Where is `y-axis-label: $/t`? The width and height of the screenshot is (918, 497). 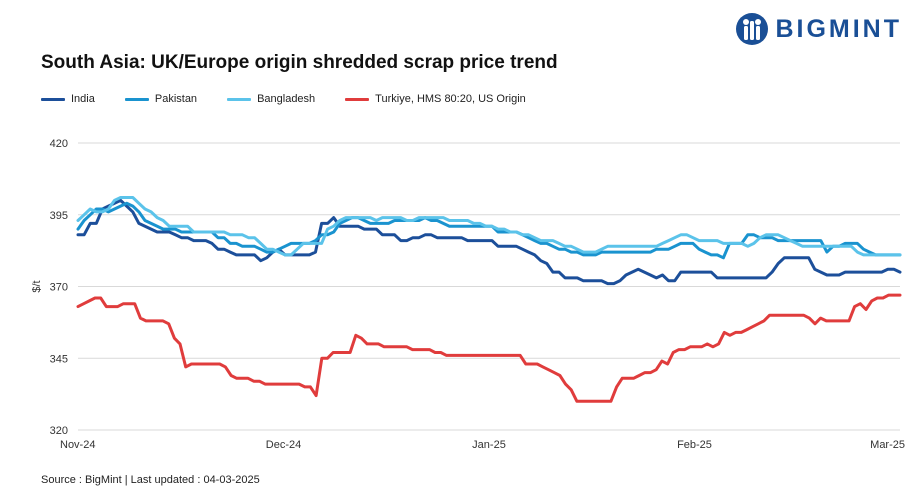
y-axis-label: $/t is located at coordinates (37, 286).